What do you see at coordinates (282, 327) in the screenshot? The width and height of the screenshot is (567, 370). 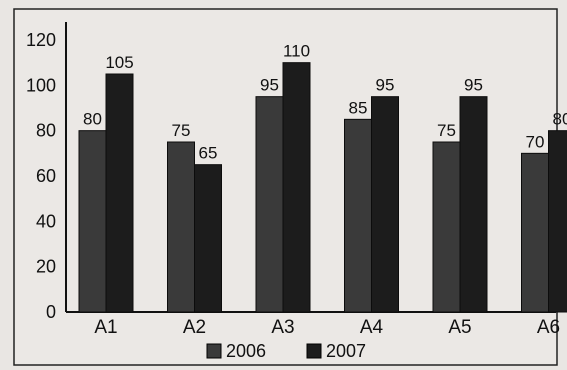 I see `x-tick-label-a3: A3` at bounding box center [282, 327].